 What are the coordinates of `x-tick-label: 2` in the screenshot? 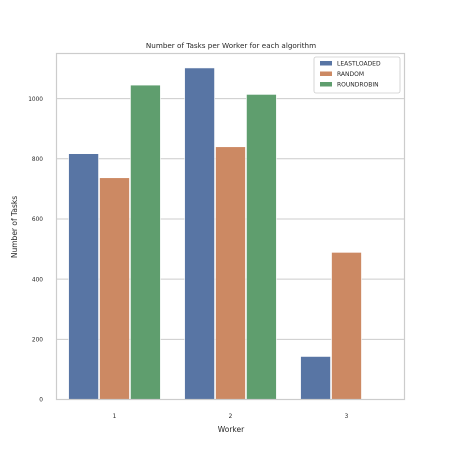 It's located at (231, 417).